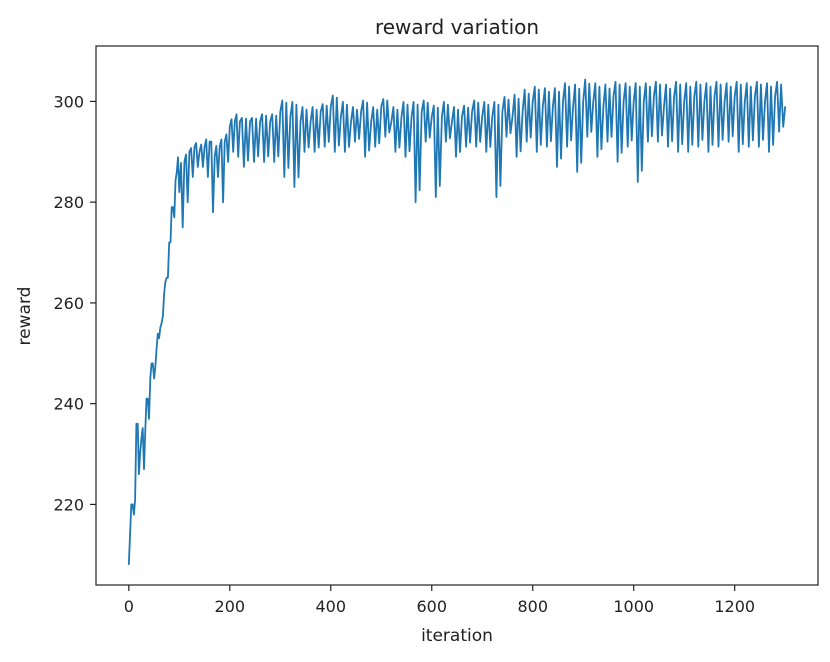 The width and height of the screenshot is (830, 662). What do you see at coordinates (431, 606) in the screenshot?
I see `x-tick-label: 600` at bounding box center [431, 606].